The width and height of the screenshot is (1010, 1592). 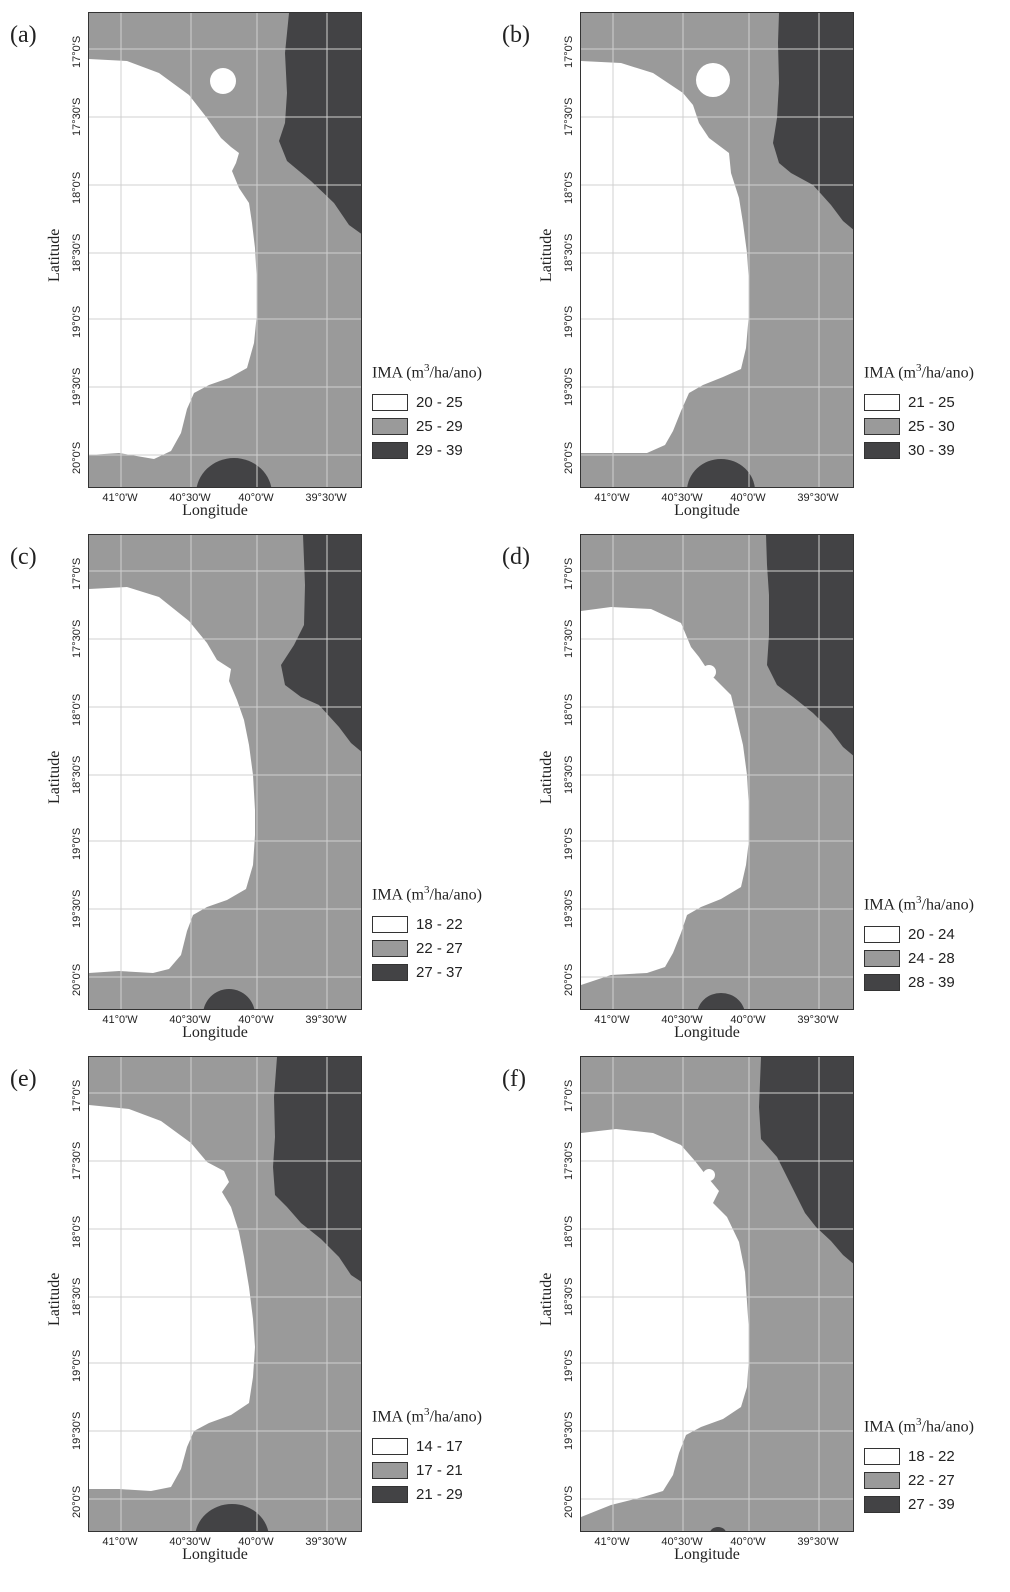 I want to click on panel-label: (b), so click(x=516, y=35).